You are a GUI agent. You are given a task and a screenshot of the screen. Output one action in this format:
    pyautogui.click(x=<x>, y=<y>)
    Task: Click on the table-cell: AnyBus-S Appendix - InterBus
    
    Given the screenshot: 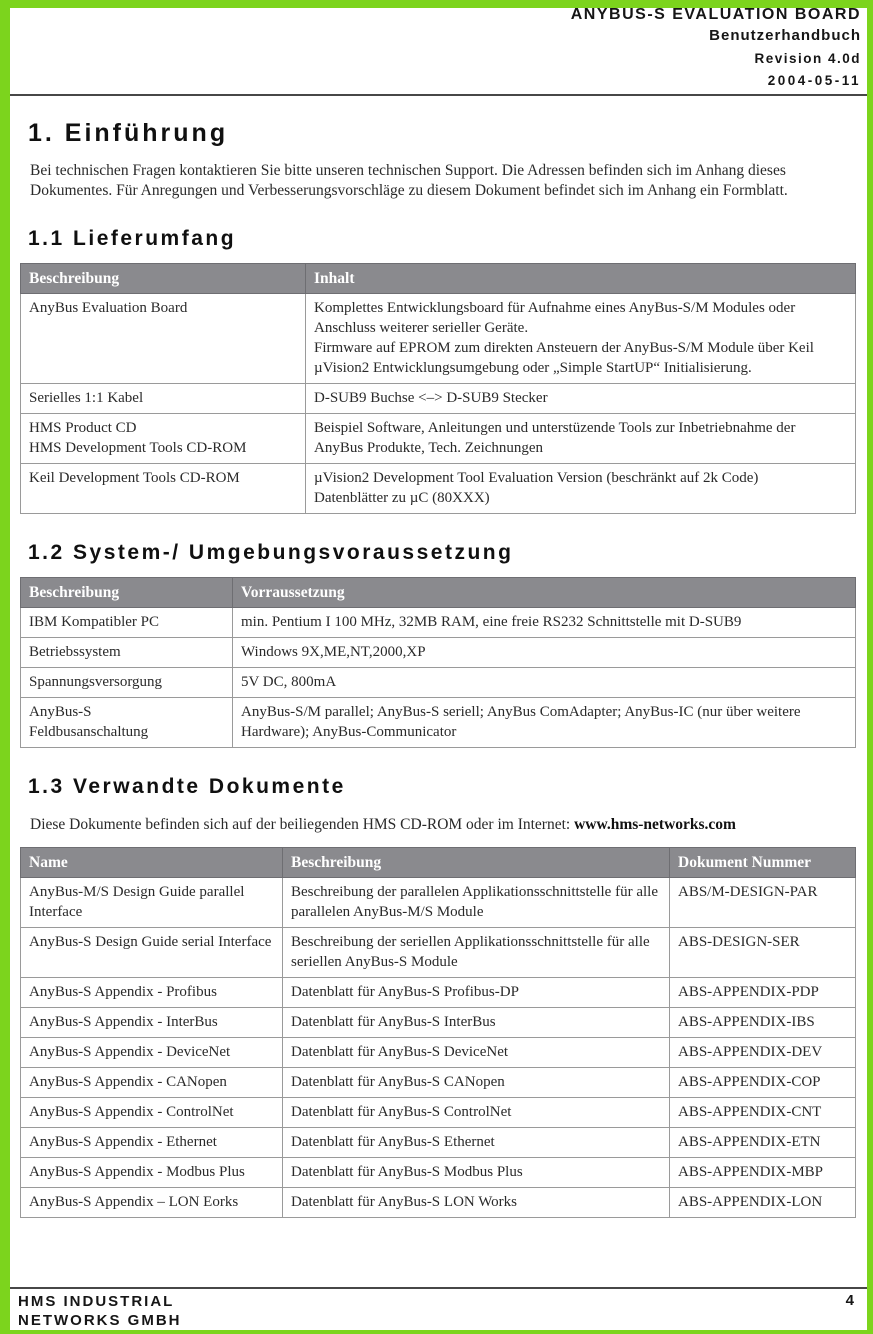 What is the action you would take?
    pyautogui.click(x=151, y=1022)
    